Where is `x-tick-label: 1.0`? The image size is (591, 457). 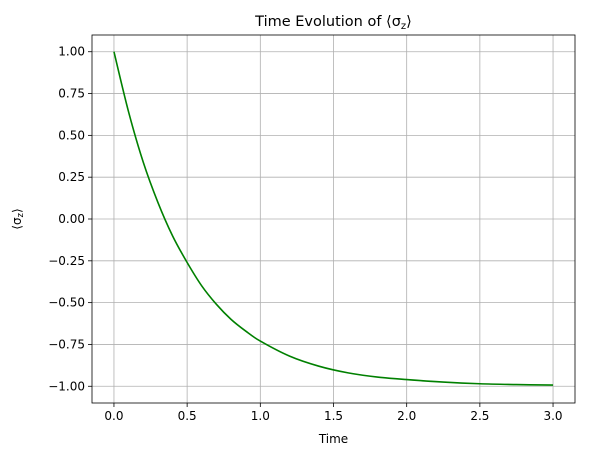 x-tick-label: 1.0 is located at coordinates (260, 416).